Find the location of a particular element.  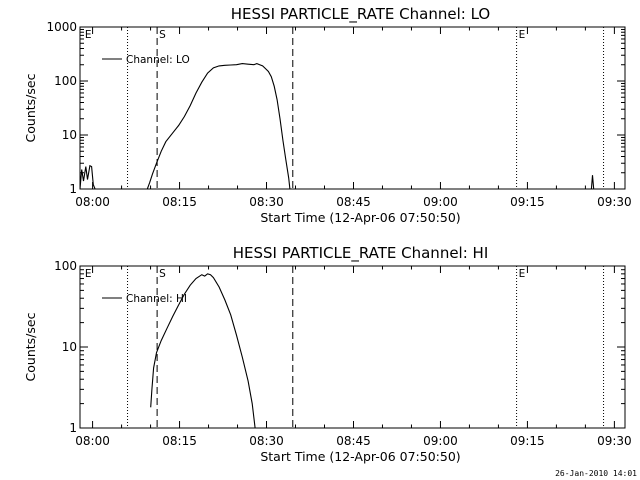

series-group is located at coordinates (203, 350).